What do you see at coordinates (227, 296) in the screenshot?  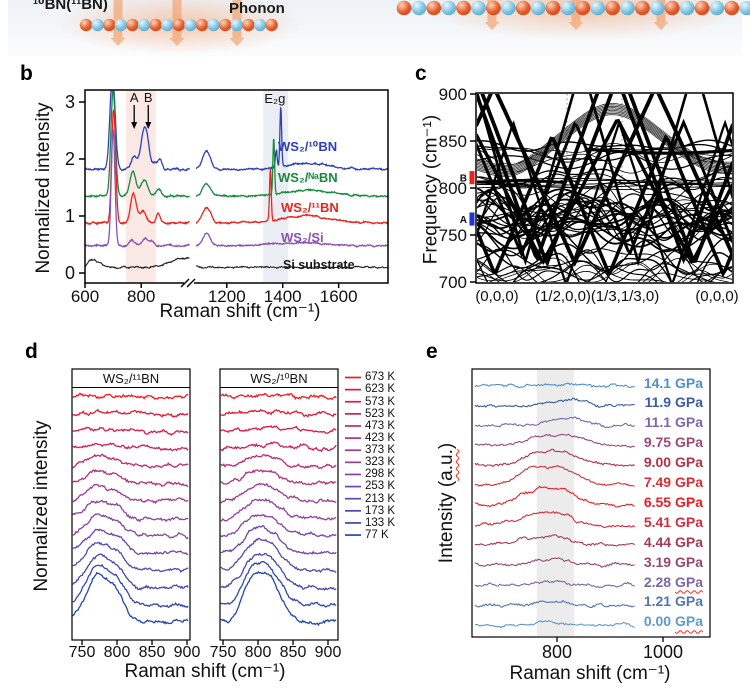 I see `x-tick-label: 1200` at bounding box center [227, 296].